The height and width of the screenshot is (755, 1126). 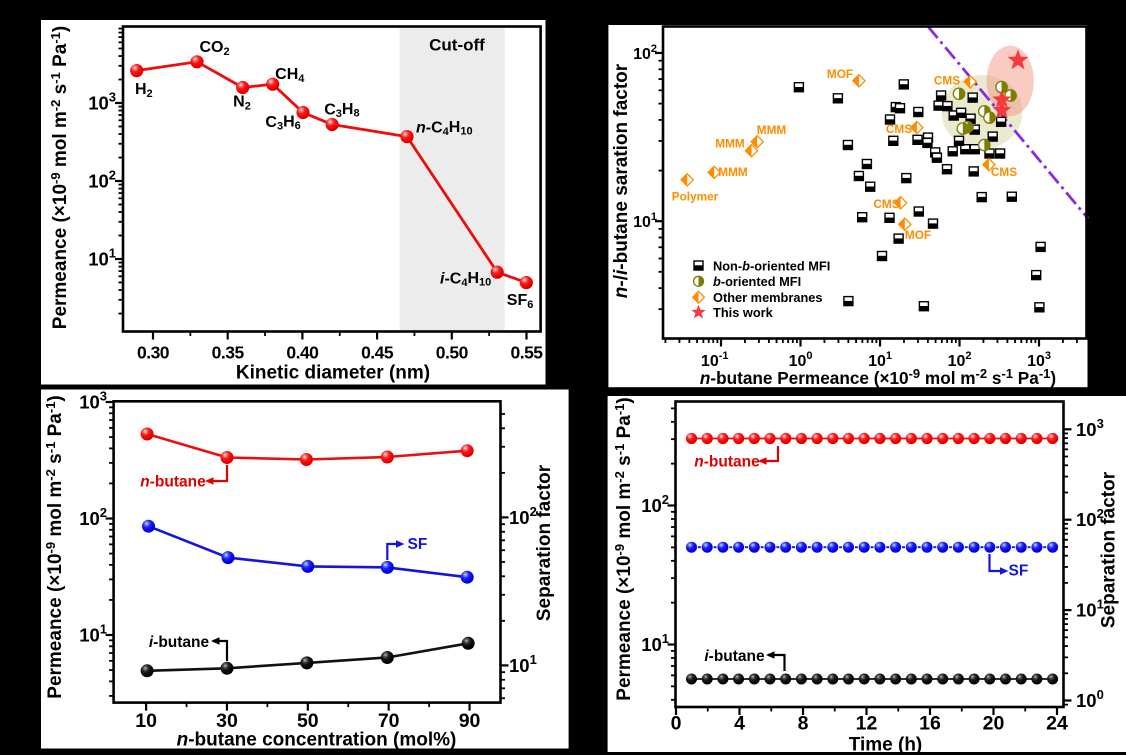 What do you see at coordinates (377, 353) in the screenshot?
I see `svg-text: 0.45` at bounding box center [377, 353].